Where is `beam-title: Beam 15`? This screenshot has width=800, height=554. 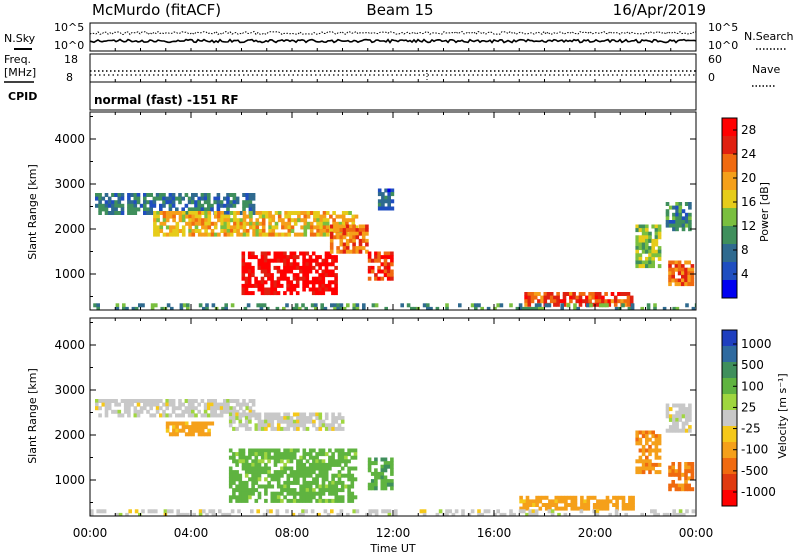
beam-title: Beam 15 is located at coordinates (399, 10).